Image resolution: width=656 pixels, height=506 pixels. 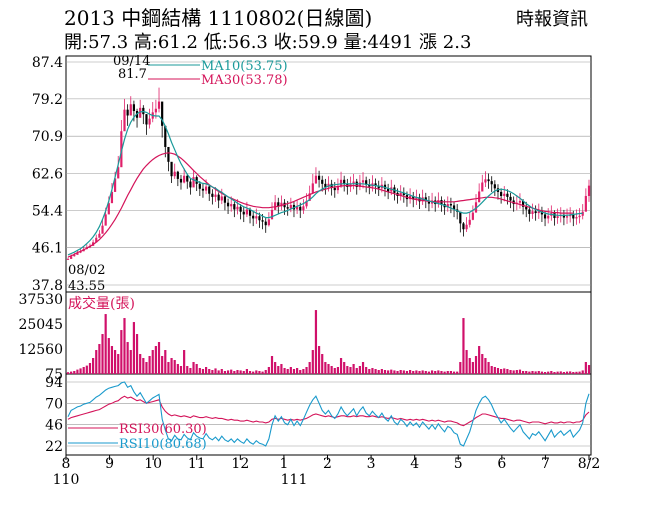 What do you see at coordinates (328, 342) in the screenshot?
I see `volume-bars` at bounding box center [328, 342].